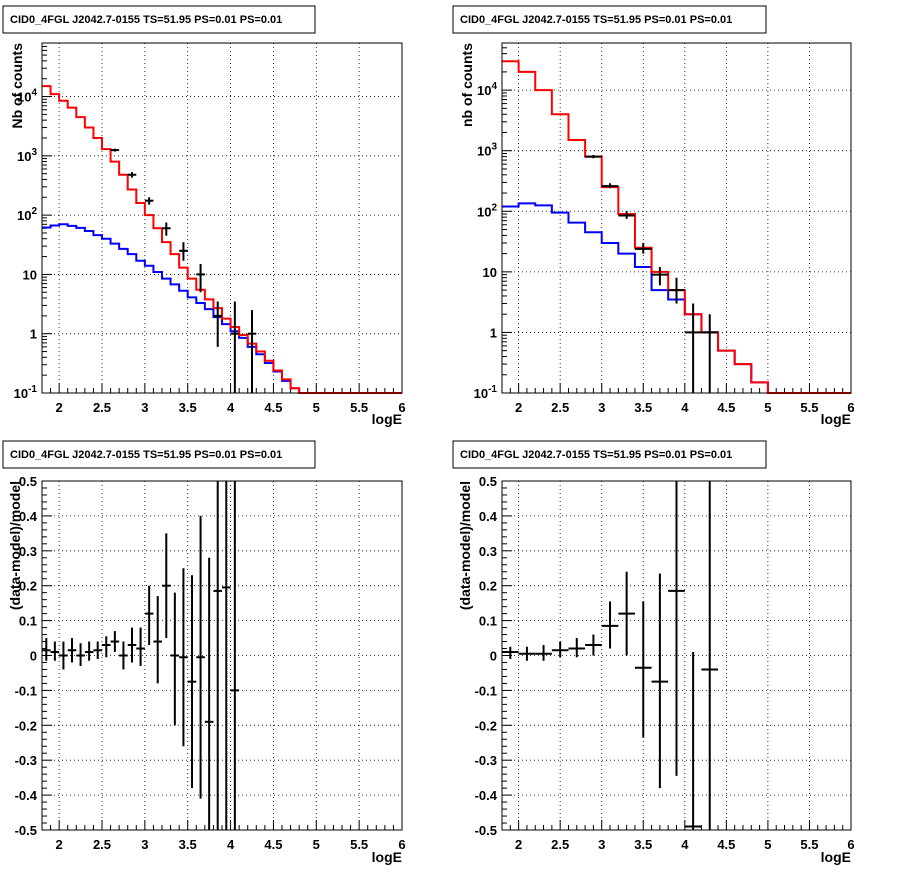 The image size is (898, 875). I want to click on x-tick-label: 4, so click(231, 844).